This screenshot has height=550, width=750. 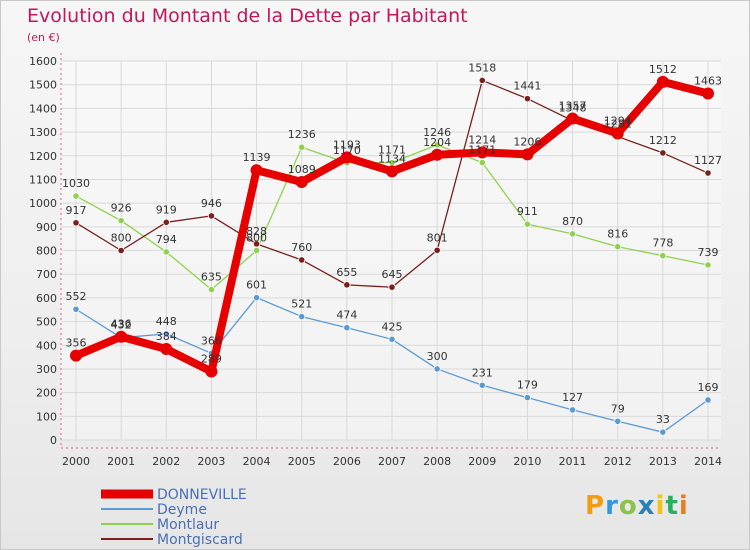 I want to click on data-label: 436, so click(x=121, y=324).